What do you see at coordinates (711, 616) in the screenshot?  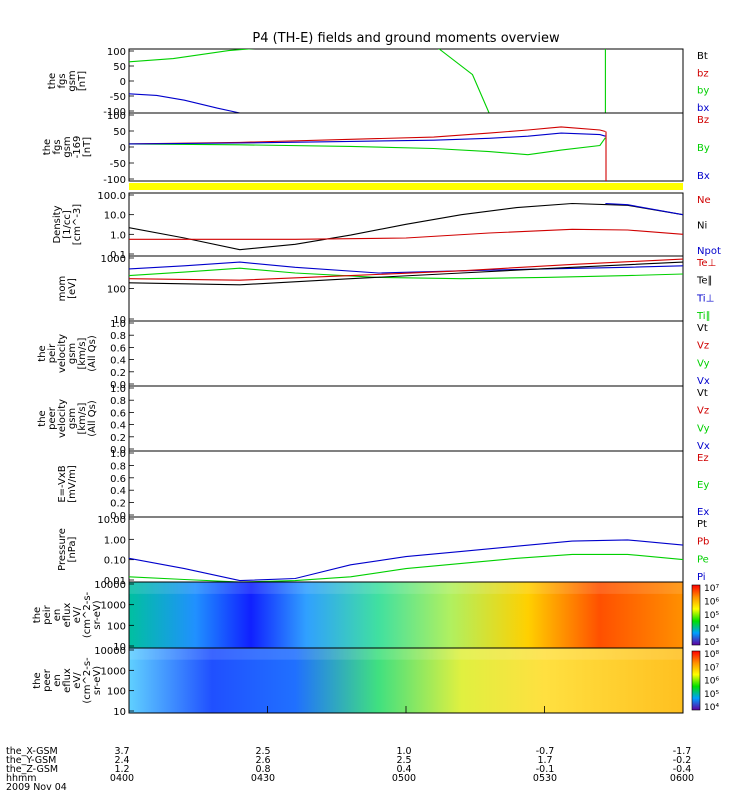 I see `colorbar-tick-label: 10⁵` at bounding box center [711, 616].